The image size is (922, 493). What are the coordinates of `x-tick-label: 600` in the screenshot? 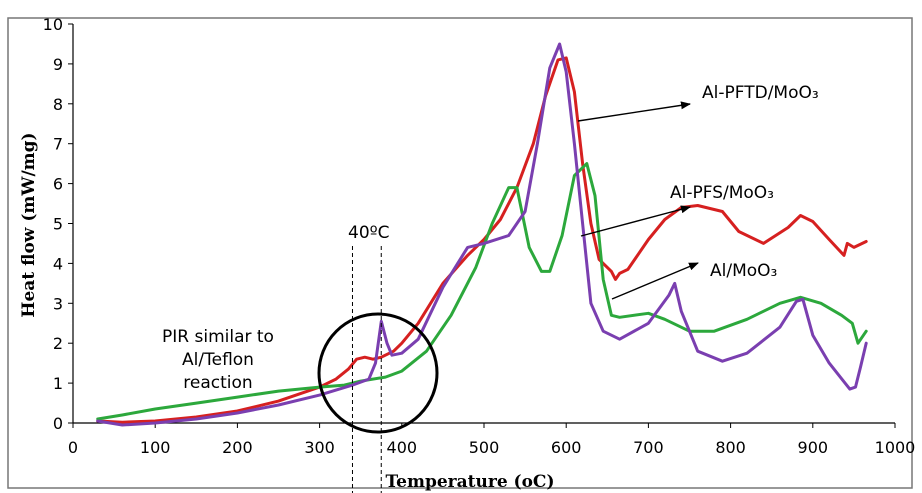 It's located at (566, 447).